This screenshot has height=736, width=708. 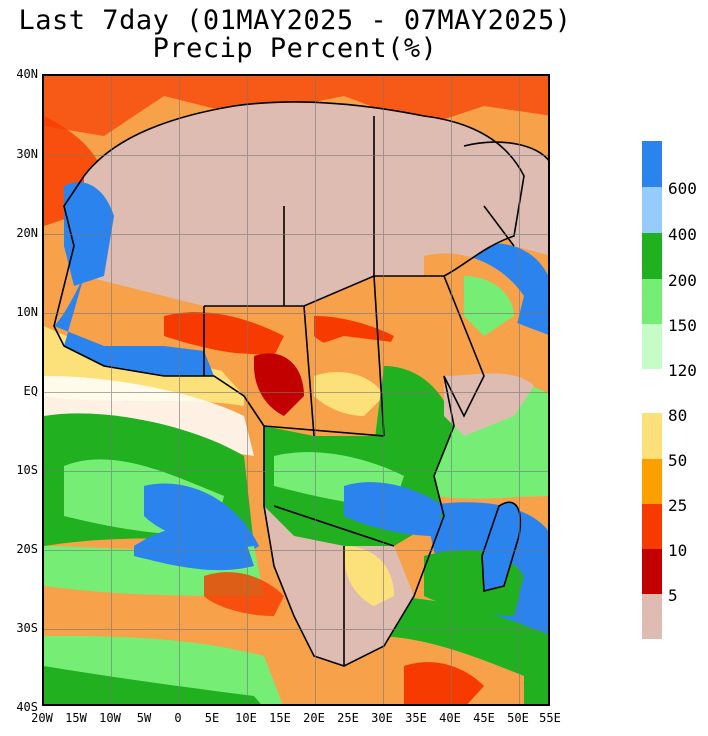 I want to click on lat-label-20n: 20N, so click(x=27, y=233).